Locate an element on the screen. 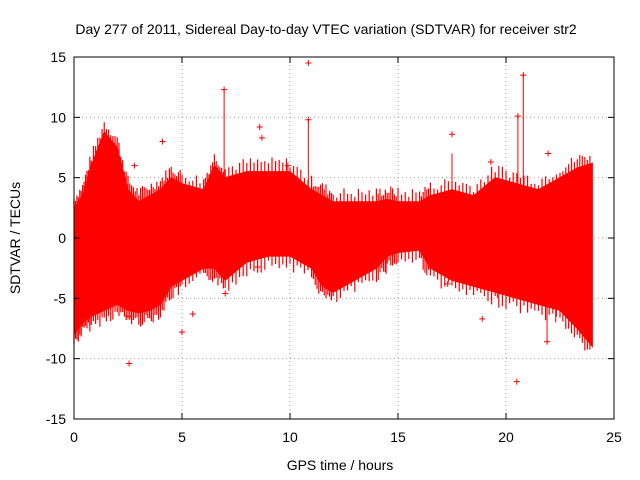 This screenshot has height=480, width=640. y-tick-label: 0 is located at coordinates (62, 238).